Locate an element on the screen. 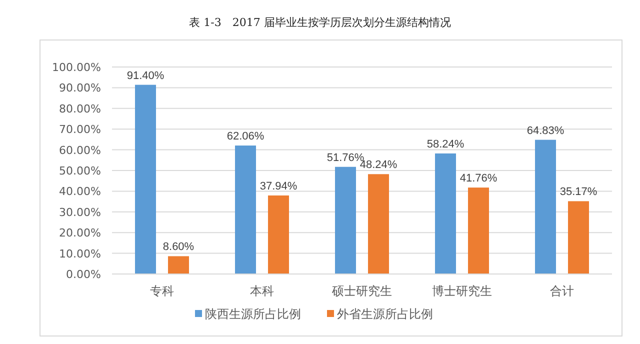 The height and width of the screenshot is (344, 640). data-label: 41.76% is located at coordinates (479, 178).